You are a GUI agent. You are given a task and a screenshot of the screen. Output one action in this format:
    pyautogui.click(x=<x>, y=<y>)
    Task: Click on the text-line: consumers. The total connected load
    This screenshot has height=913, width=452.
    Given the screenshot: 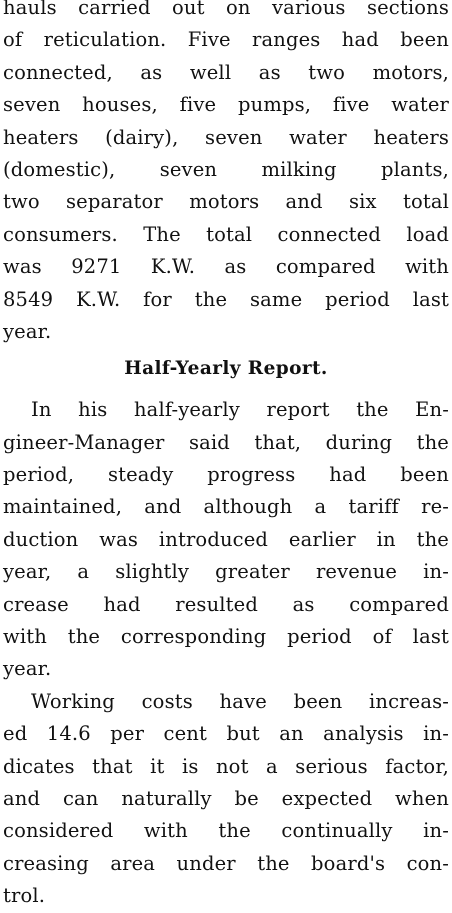 What is the action you would take?
    pyautogui.click(x=226, y=234)
    